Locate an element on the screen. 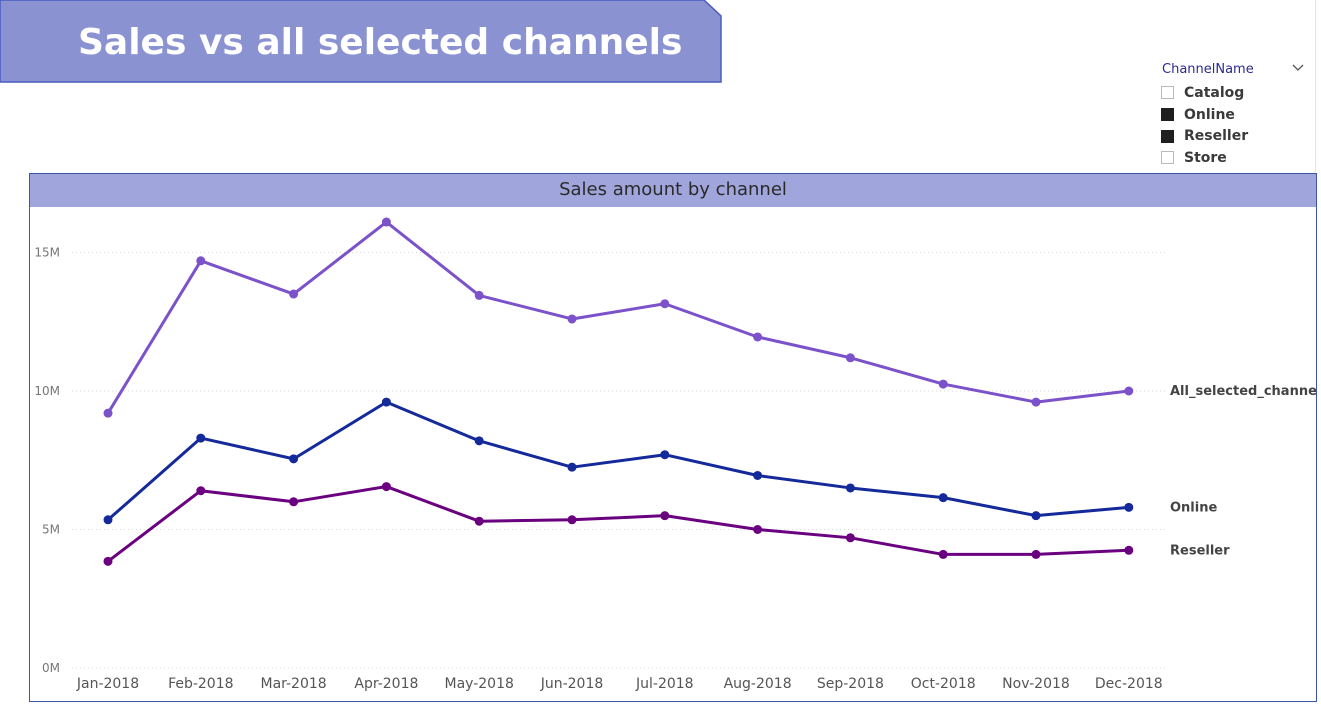 Image resolution: width=1321 pixels, height=712 pixels. channel-slicer is located at coordinates (1232, 86).